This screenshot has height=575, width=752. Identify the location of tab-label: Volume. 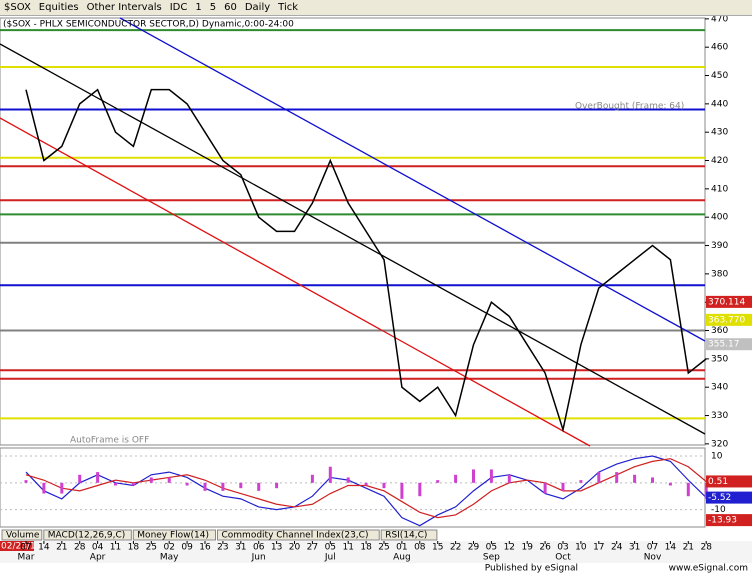
(23, 536).